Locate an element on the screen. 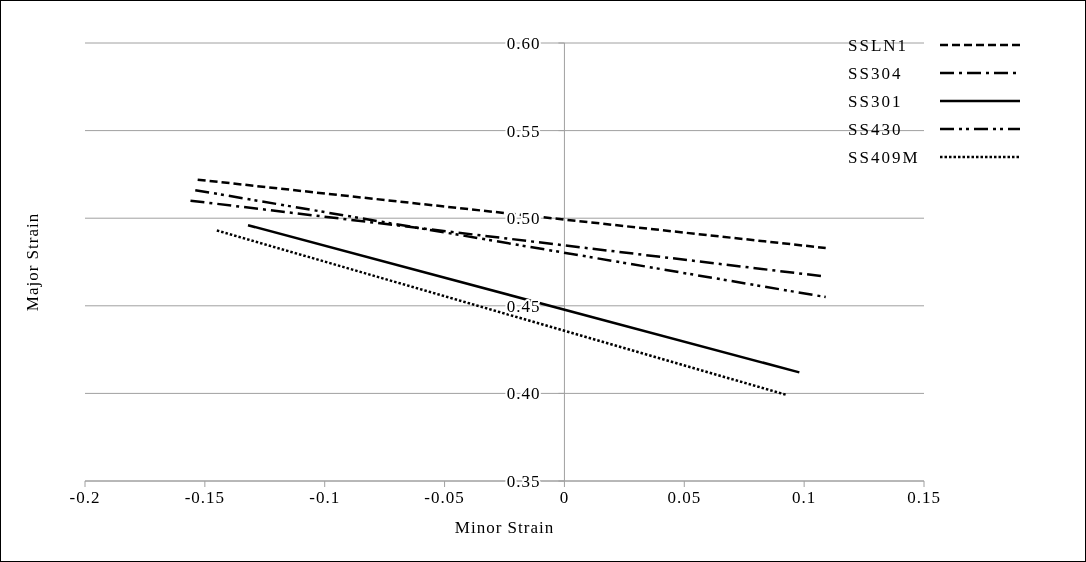 This screenshot has height=562, width=1086. y-tick-label: 0.50 is located at coordinates (523, 219).